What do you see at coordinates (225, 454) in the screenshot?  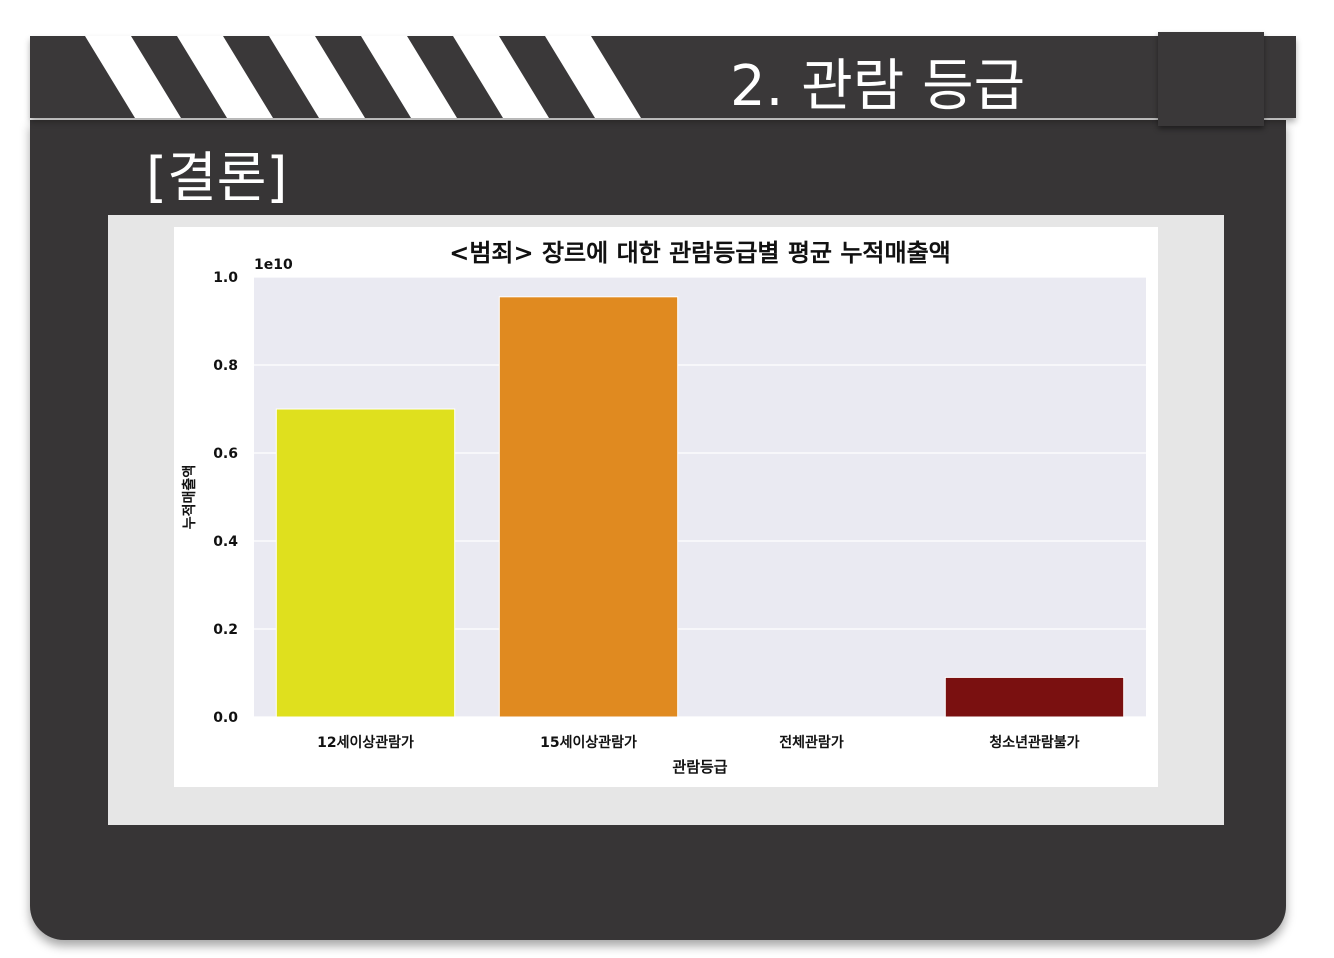 I see `y-tick-label: 0.6` at bounding box center [225, 454].